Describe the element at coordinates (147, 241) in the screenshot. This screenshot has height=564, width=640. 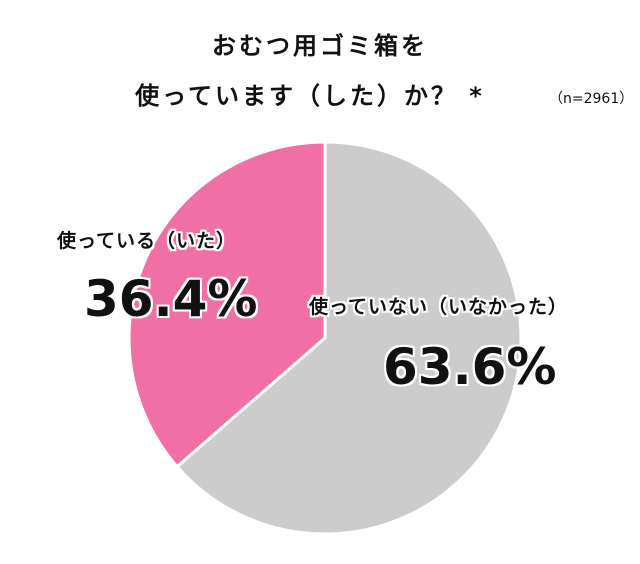
I see `slice-label-using: 使っている（いた）` at that location.